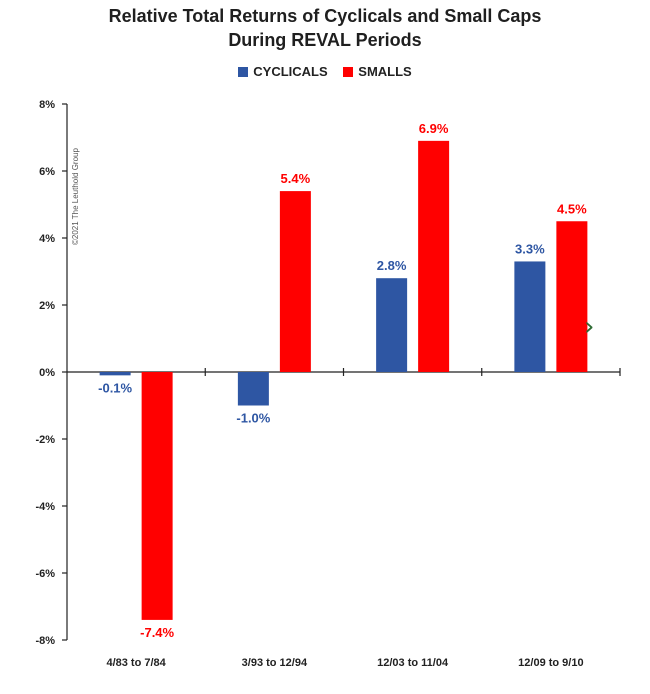  I want to click on y-tick-label: 4%, so click(47, 239).